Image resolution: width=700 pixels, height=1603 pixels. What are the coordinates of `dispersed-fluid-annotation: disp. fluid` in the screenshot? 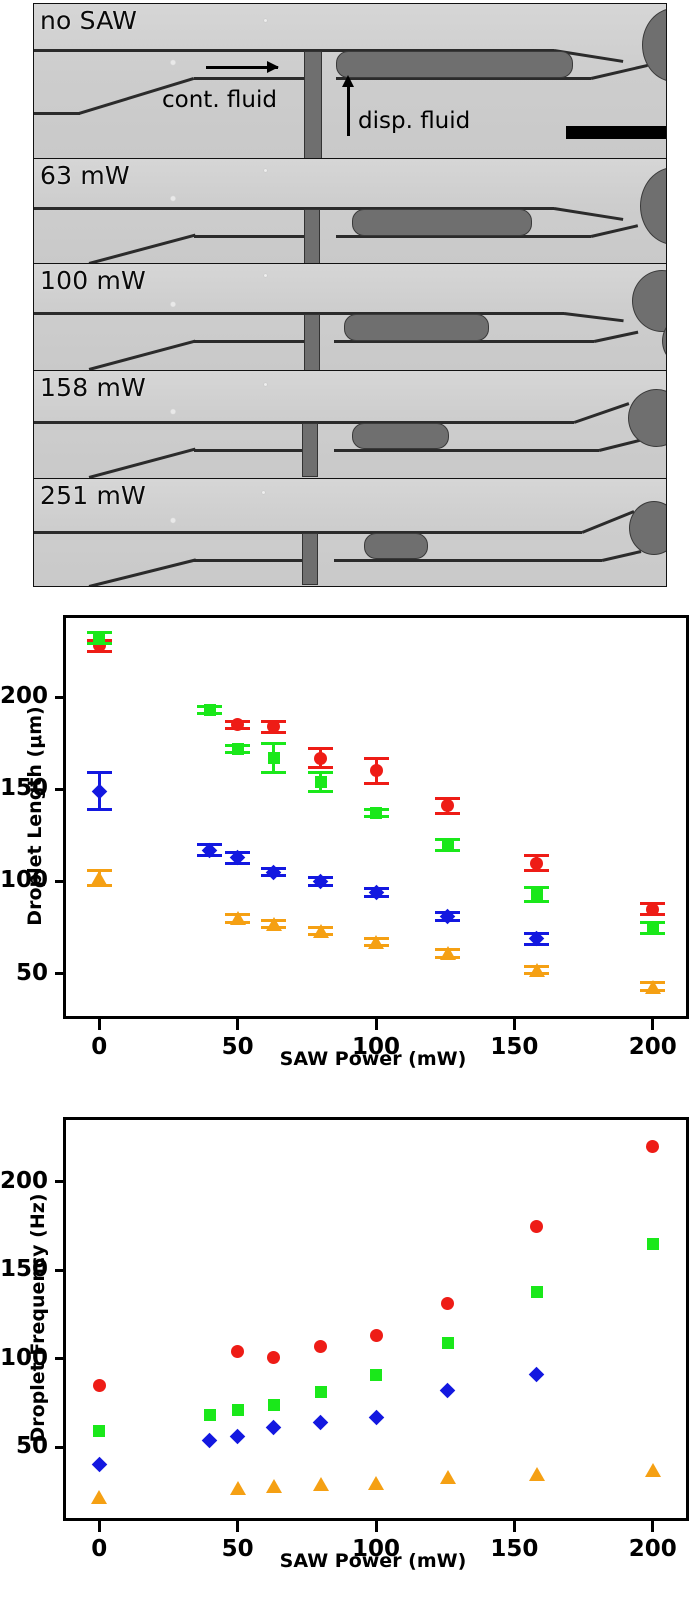 It's located at (414, 121).